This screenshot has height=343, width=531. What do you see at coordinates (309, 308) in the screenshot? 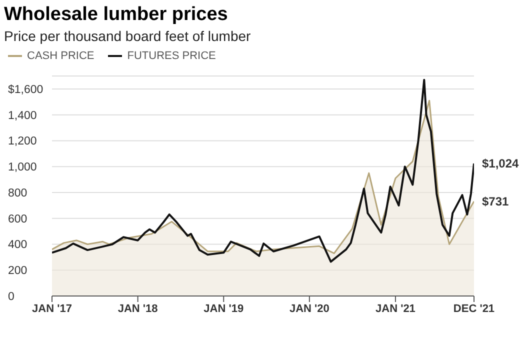
I see `x-tick-label: JAN '20` at bounding box center [309, 308].